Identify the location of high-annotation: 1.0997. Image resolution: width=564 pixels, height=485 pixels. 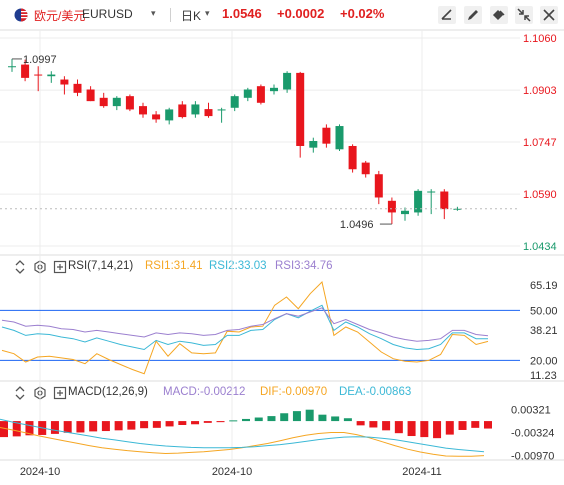
(40, 60).